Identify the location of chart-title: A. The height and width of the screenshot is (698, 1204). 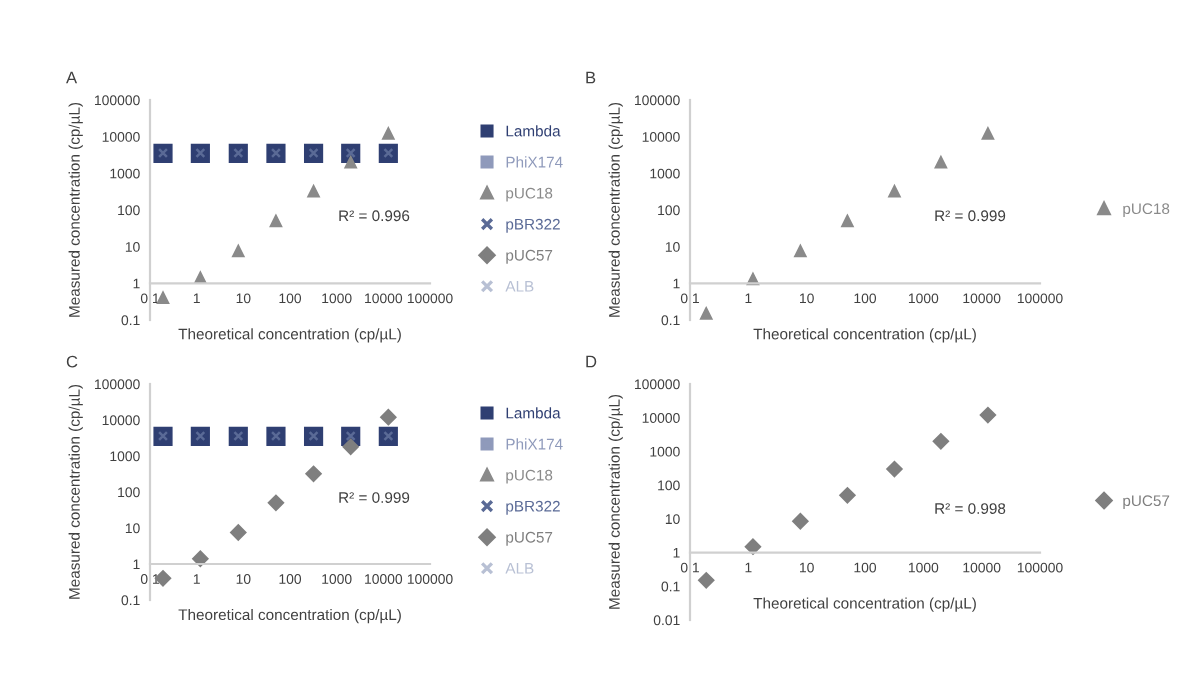
(72, 77).